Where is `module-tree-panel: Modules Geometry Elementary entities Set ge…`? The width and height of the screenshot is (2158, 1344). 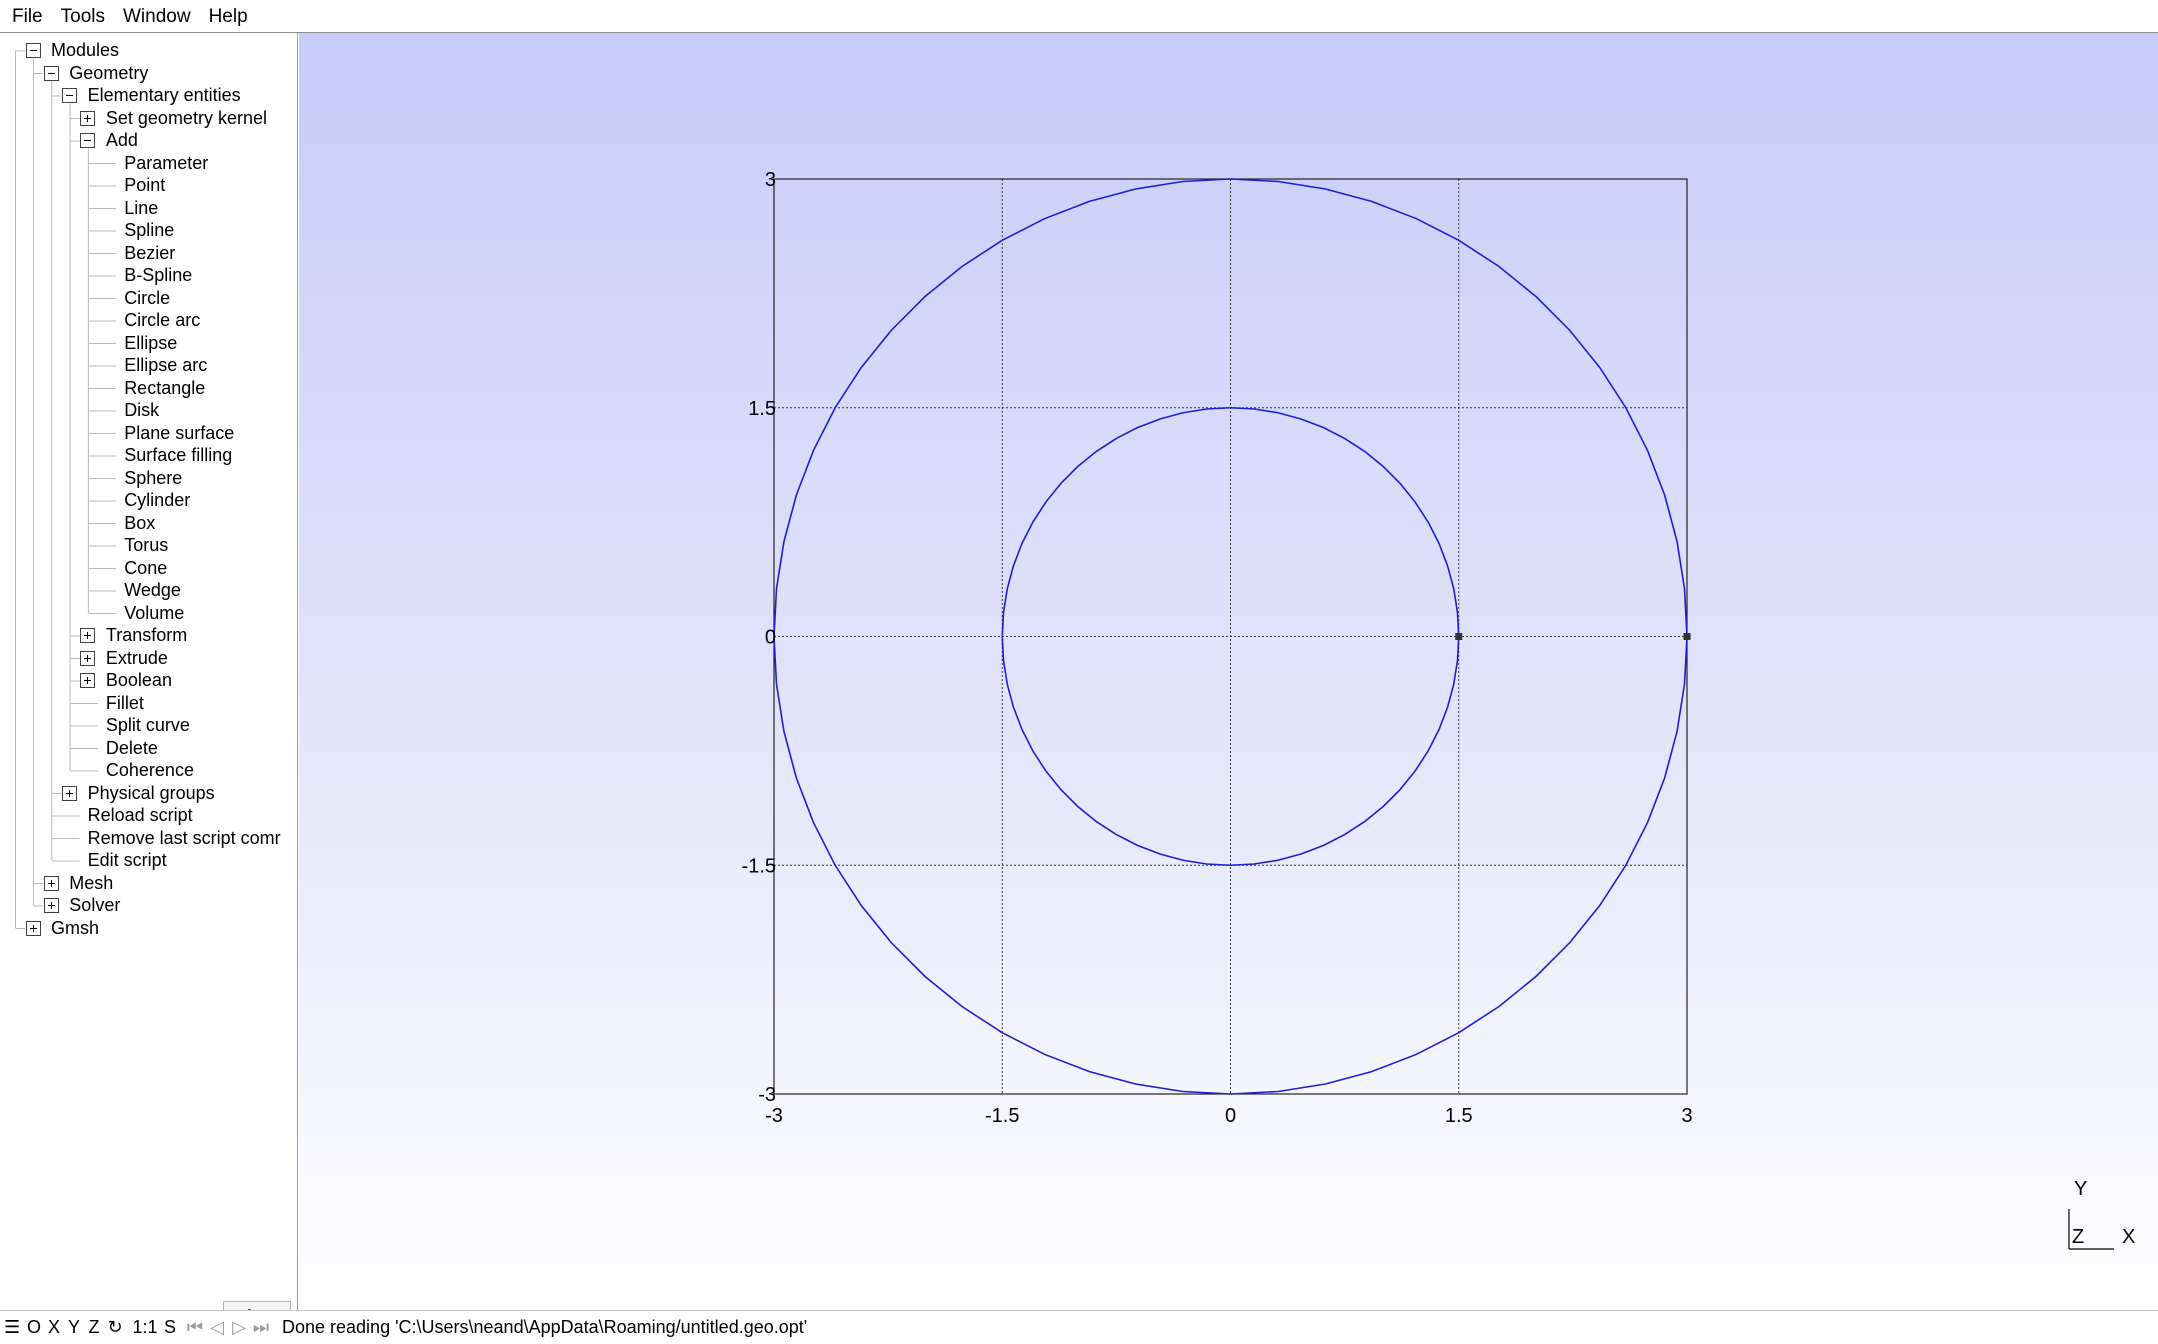 module-tree-panel: Modules Geometry Elementary entities Set ge… is located at coordinates (149, 671).